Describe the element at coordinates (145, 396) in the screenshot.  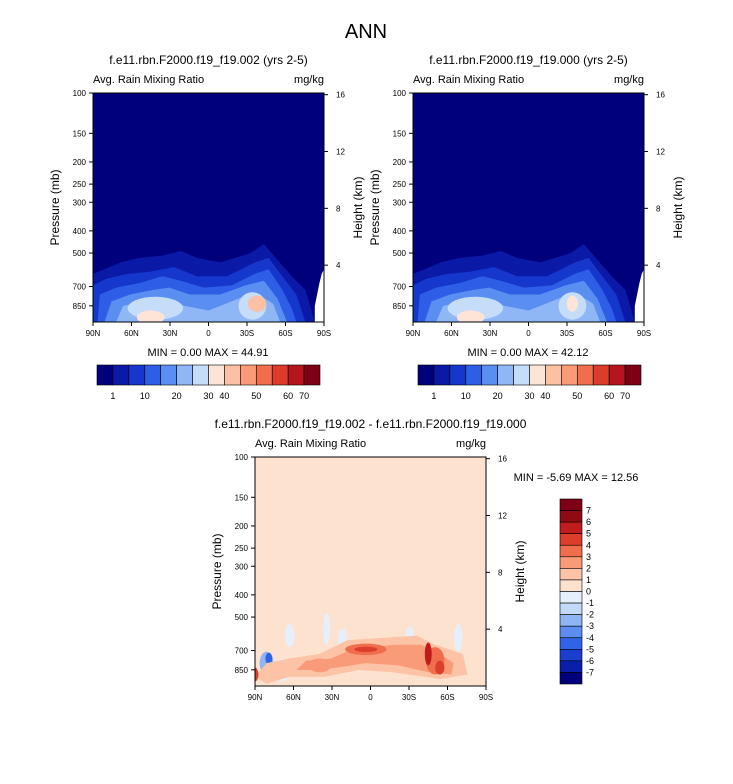
I see `colorbar-label: 10` at that location.